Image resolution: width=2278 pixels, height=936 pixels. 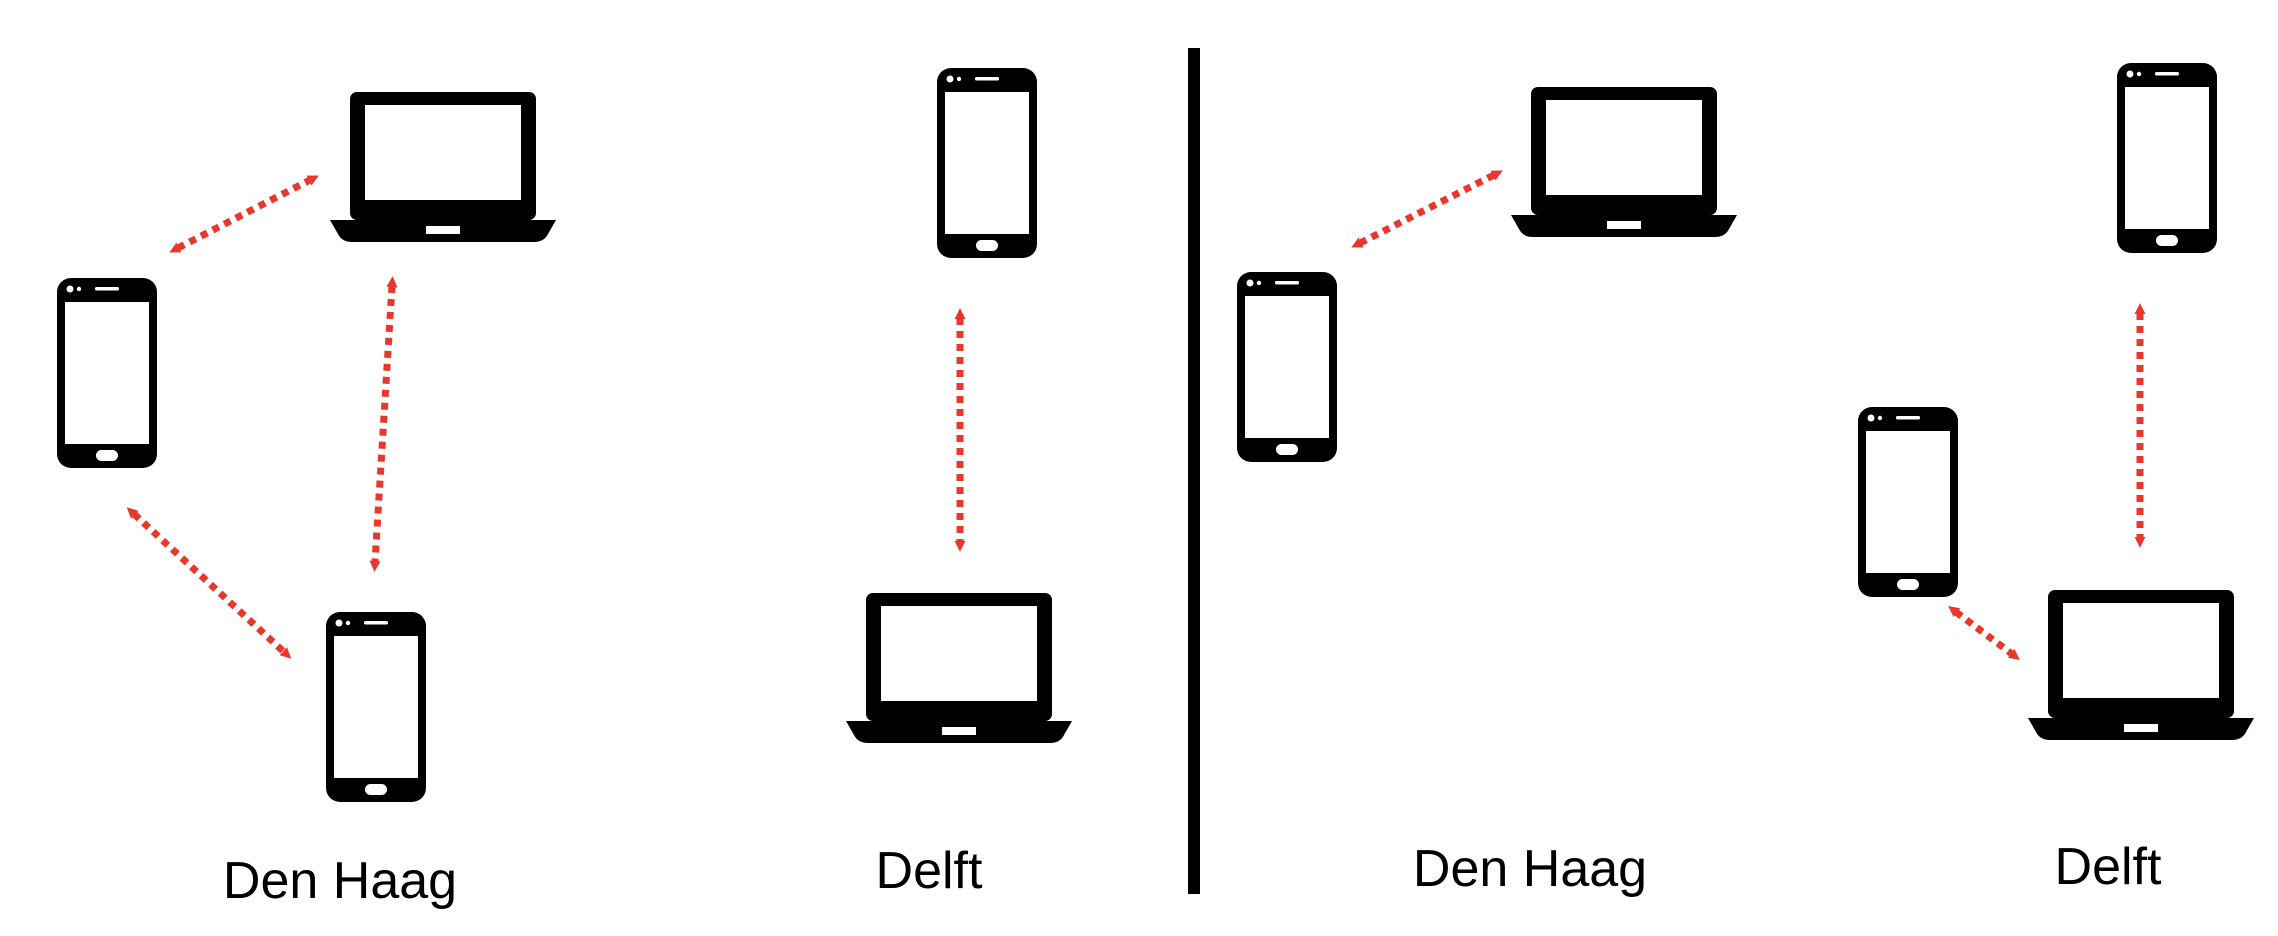 What do you see at coordinates (959, 484) in the screenshot?
I see `delft-group-left: Delft` at bounding box center [959, 484].